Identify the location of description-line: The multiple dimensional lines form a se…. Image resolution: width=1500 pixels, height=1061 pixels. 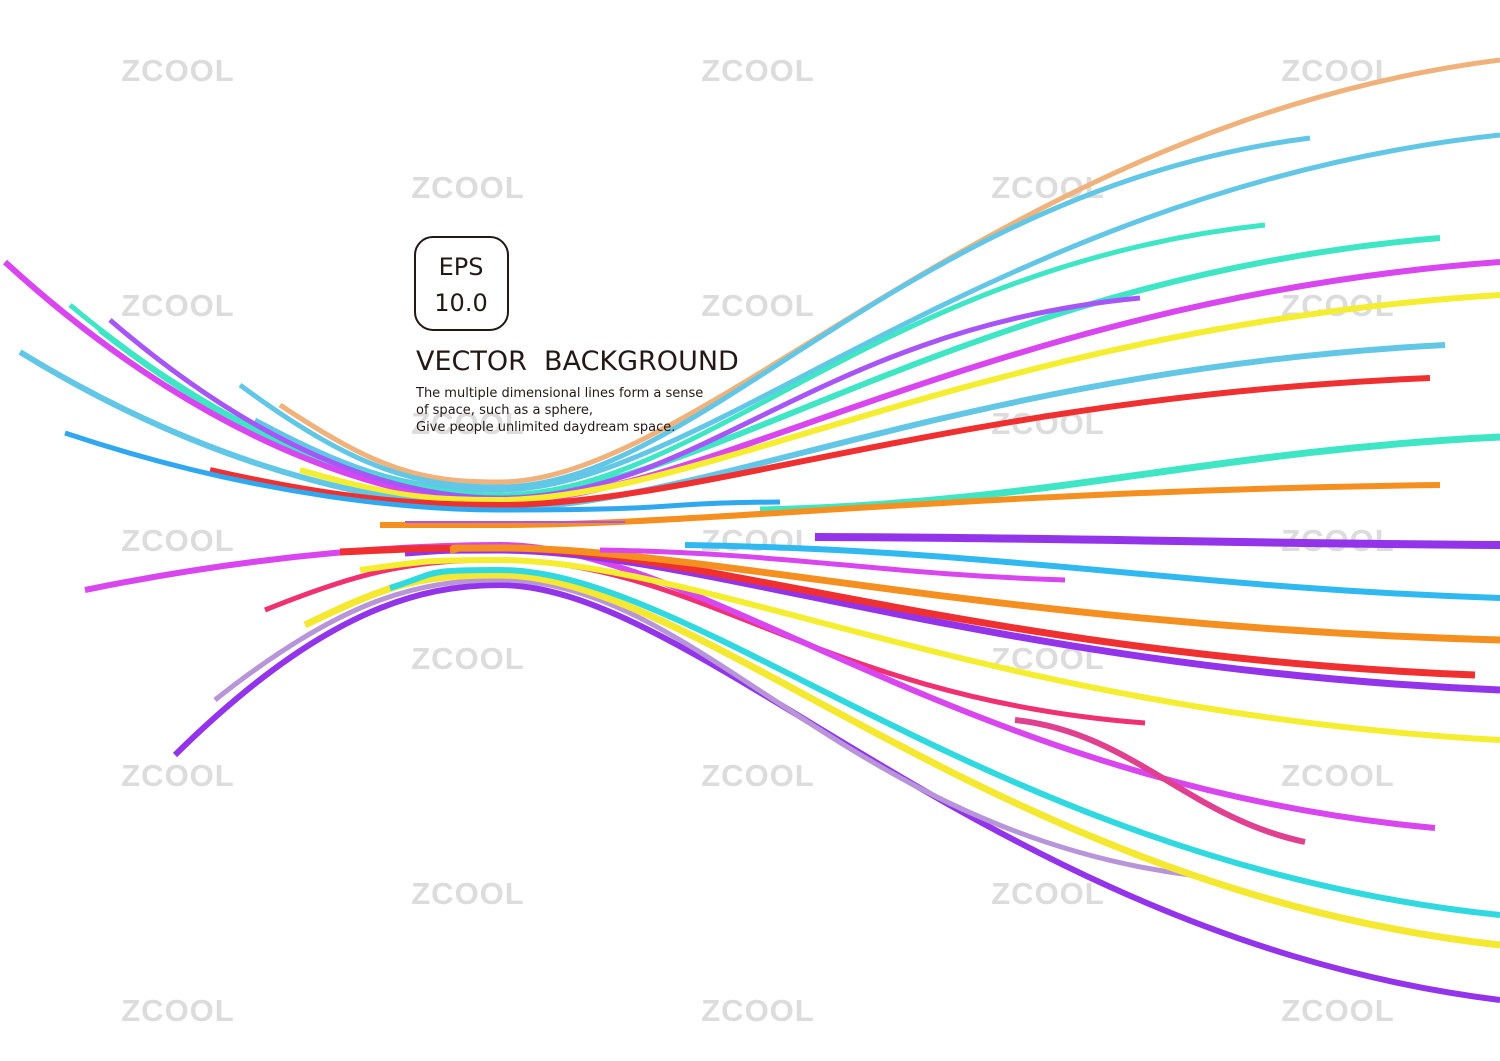
(559, 393).